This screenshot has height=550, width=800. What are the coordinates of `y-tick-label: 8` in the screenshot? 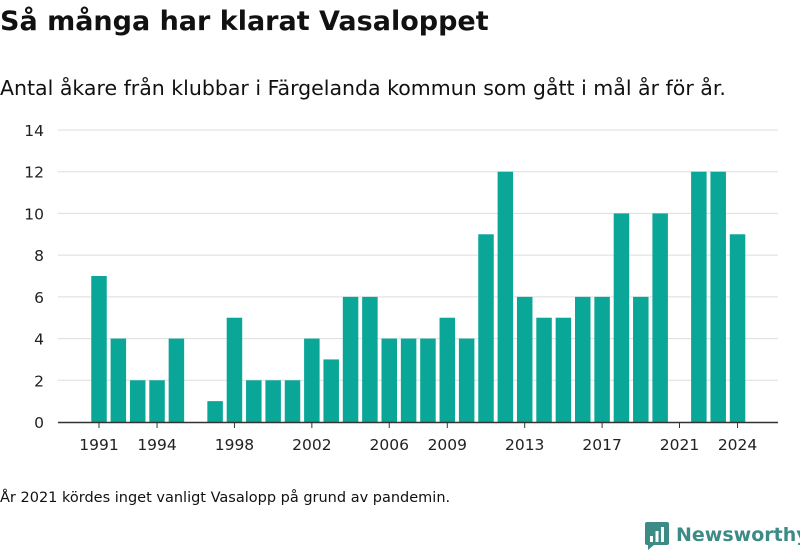 It's located at (39, 256).